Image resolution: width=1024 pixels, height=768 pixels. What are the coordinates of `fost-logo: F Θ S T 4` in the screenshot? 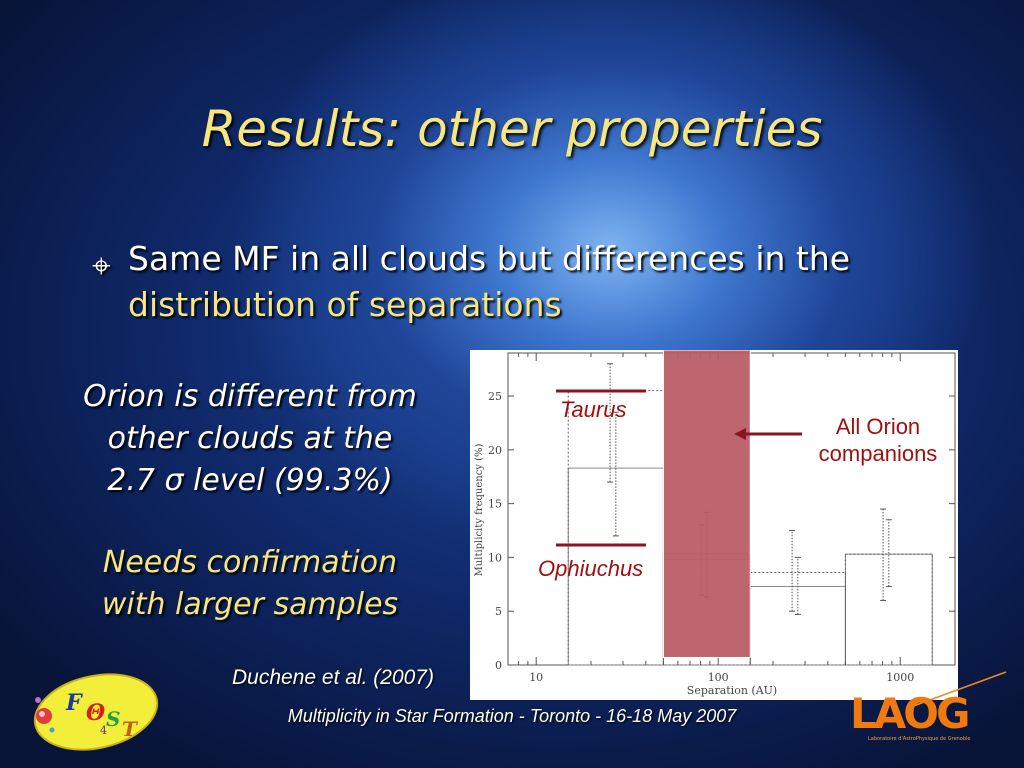 It's located at (93, 715).